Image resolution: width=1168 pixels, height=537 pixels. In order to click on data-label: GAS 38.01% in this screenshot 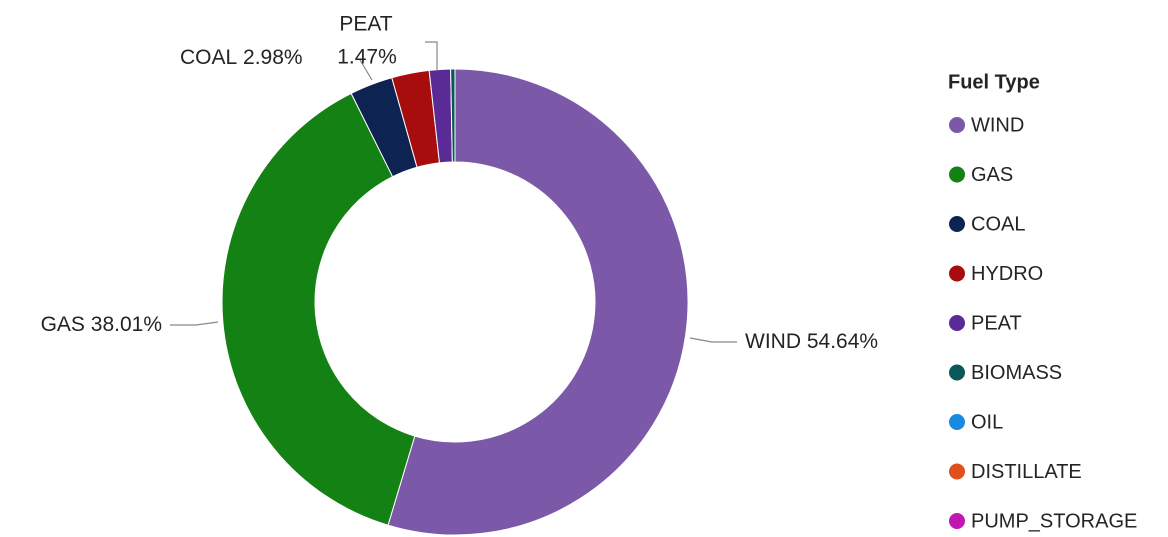, I will do `click(101, 324)`.